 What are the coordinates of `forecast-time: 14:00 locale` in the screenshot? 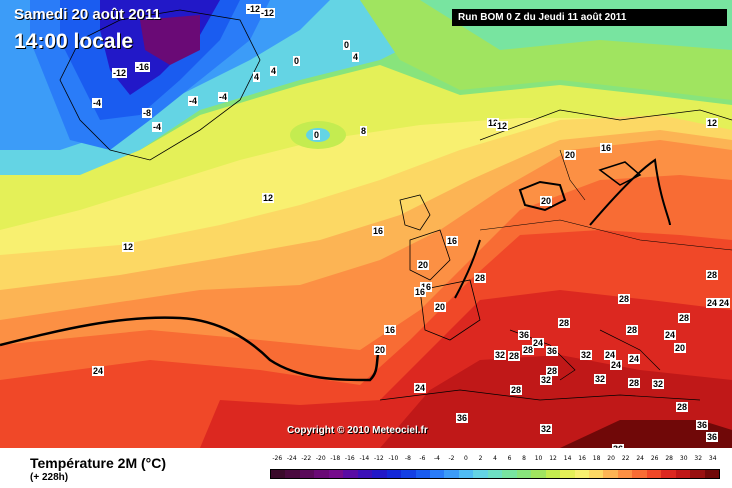 It's located at (74, 41).